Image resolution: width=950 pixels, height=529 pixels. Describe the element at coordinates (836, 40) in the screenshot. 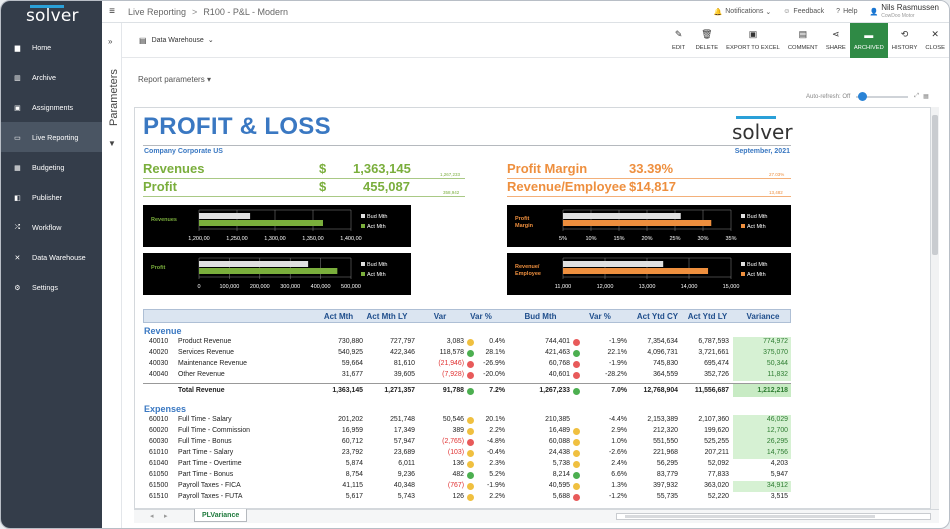

I see `share-button: ⋖ SHARE` at that location.